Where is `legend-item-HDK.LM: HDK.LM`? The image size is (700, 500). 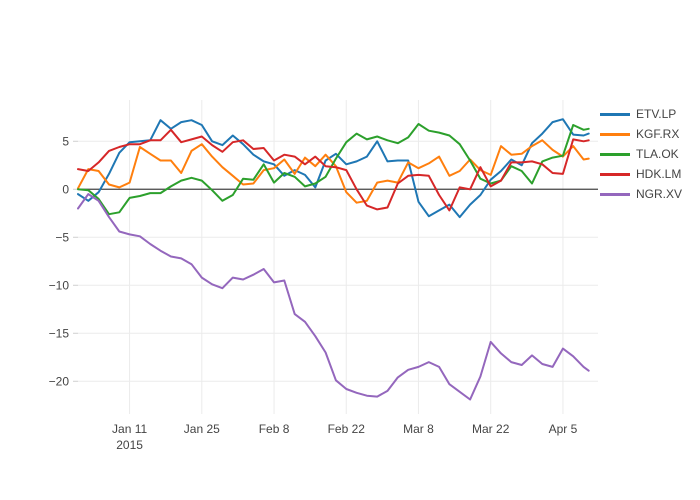 legend-item-HDK.LM: HDK.LM is located at coordinates (641, 174).